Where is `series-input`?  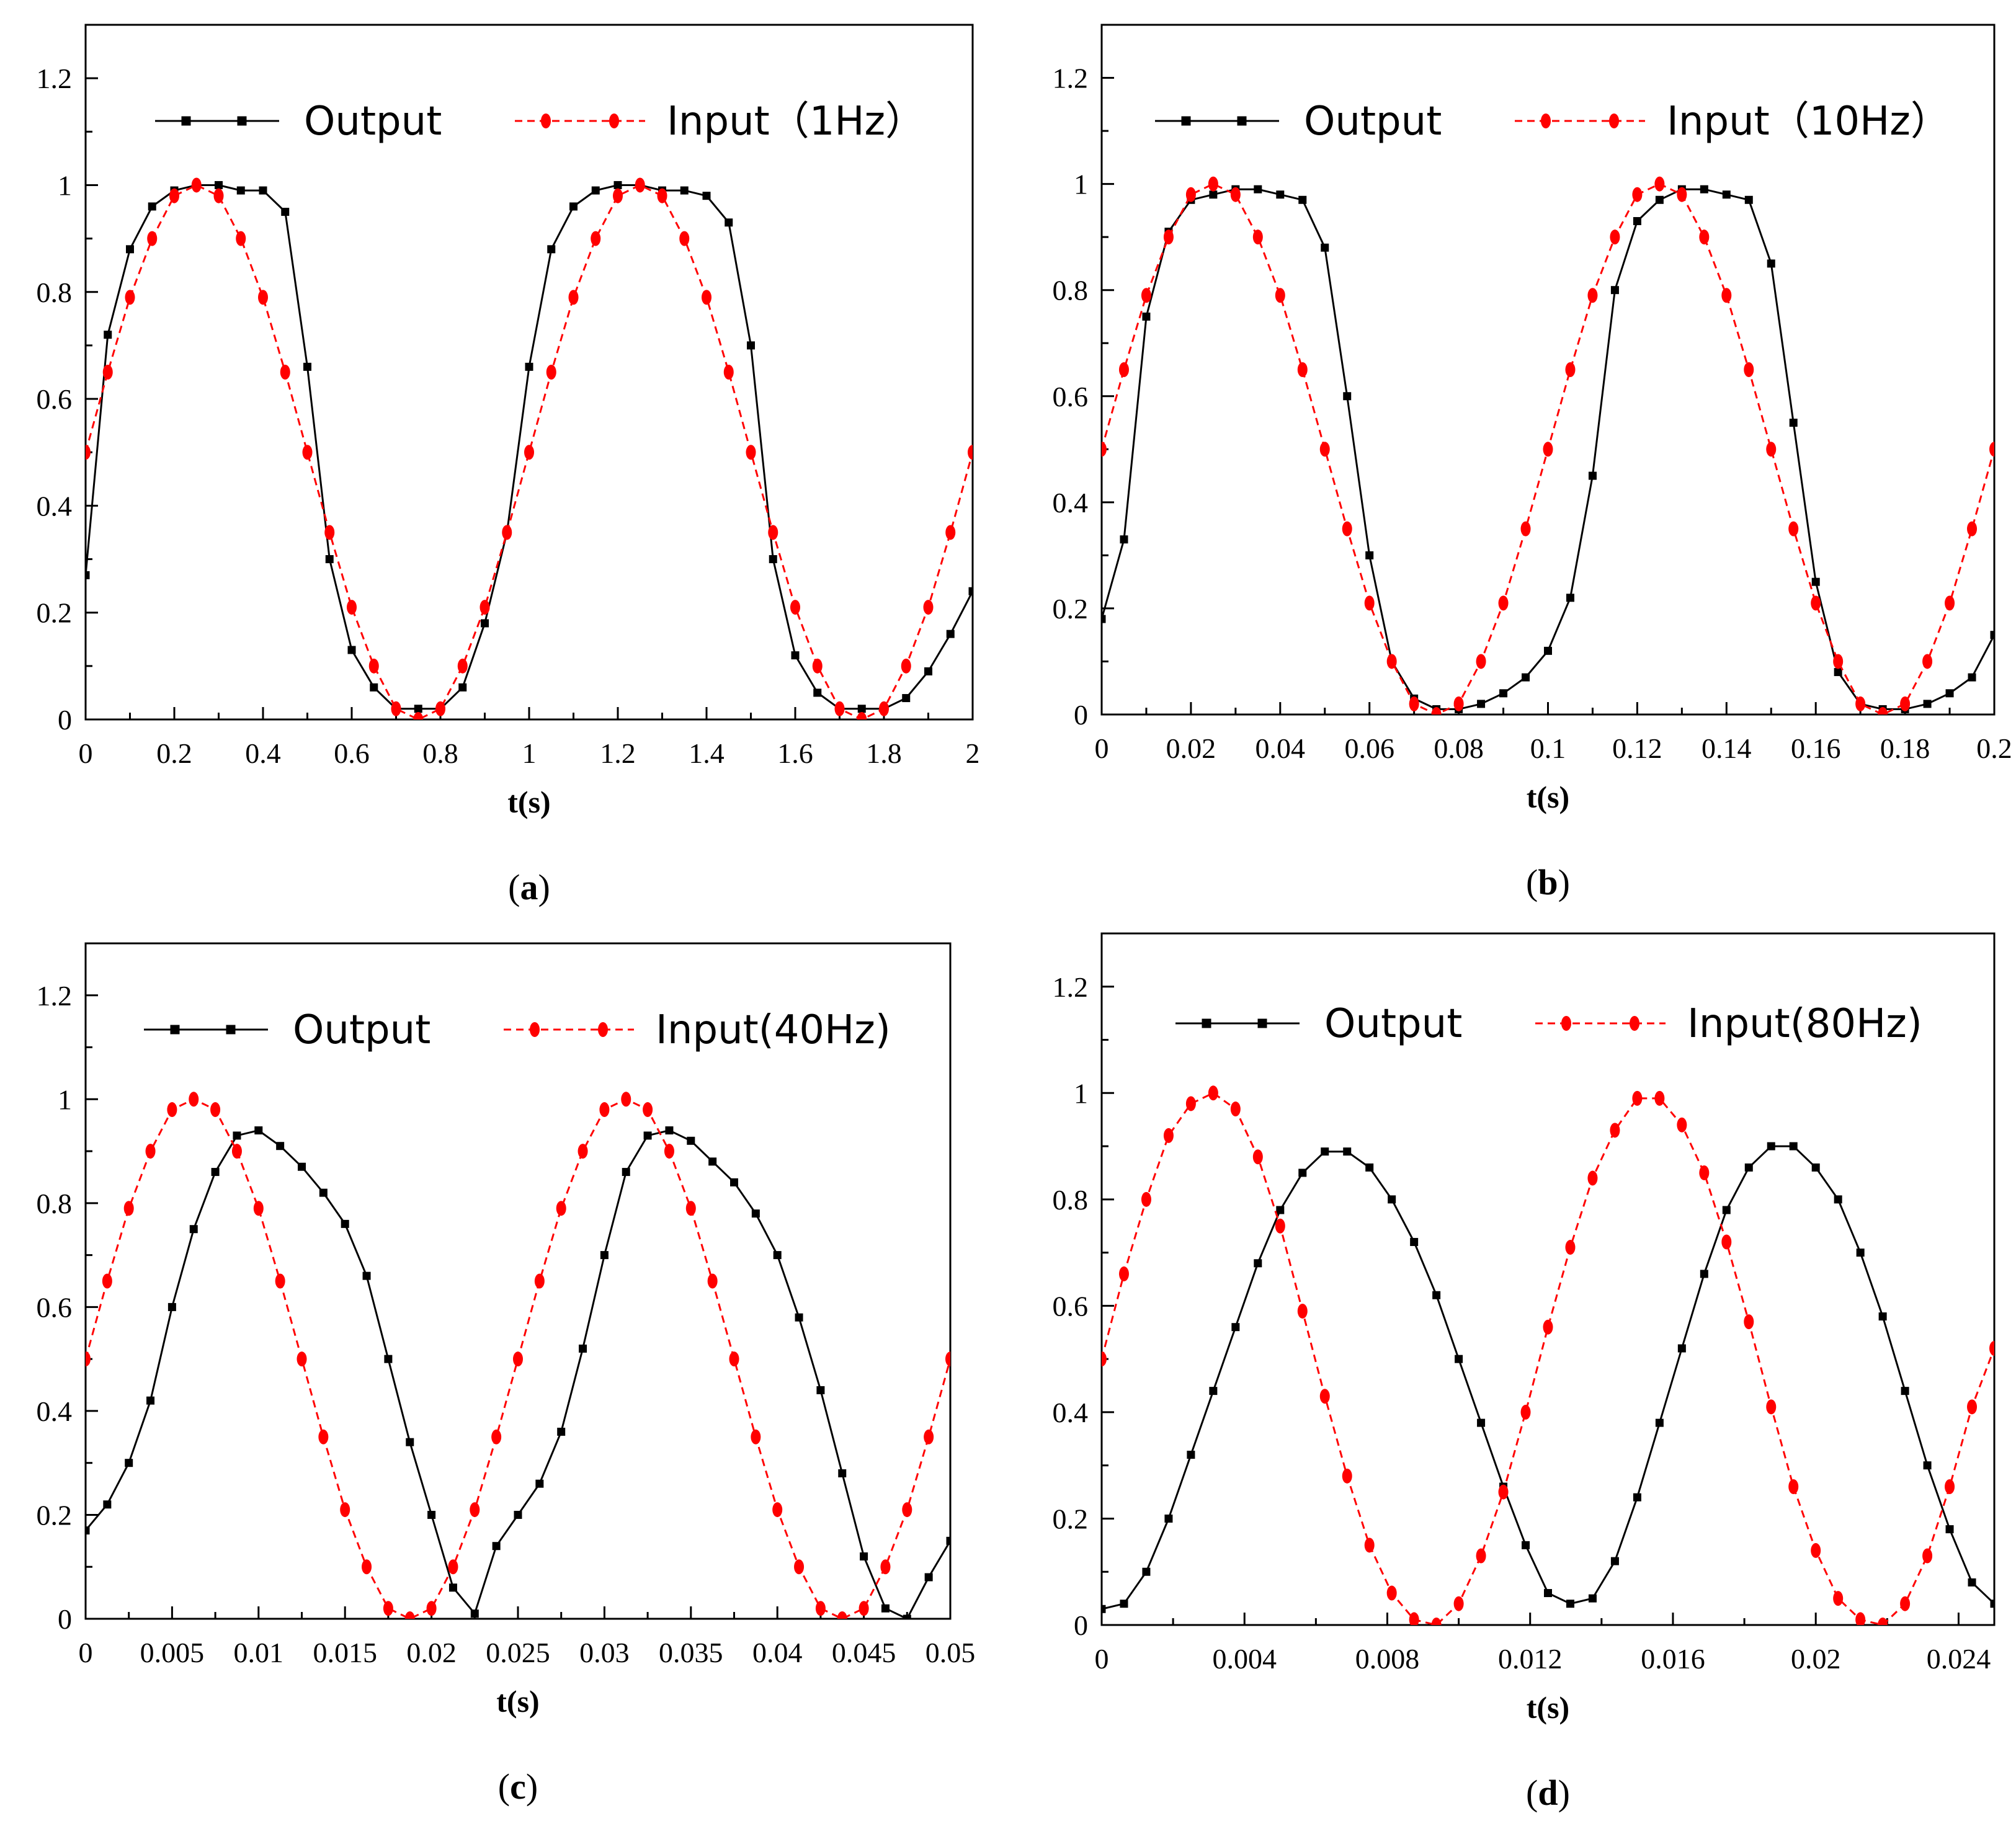
series-input is located at coordinates (518, 1355).